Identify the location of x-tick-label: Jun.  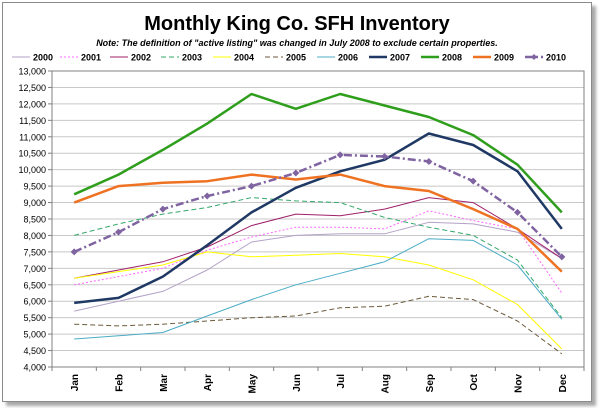
(297, 383).